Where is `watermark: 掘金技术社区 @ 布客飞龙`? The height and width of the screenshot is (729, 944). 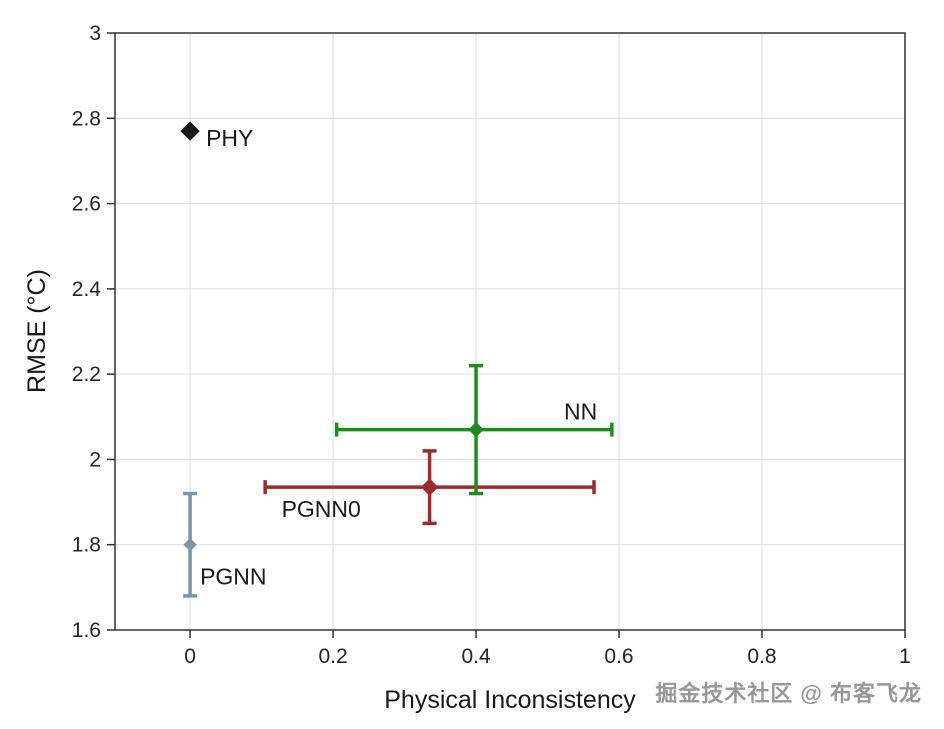
watermark: 掘金技术社区 @ 布客飞龙 is located at coordinates (788, 693).